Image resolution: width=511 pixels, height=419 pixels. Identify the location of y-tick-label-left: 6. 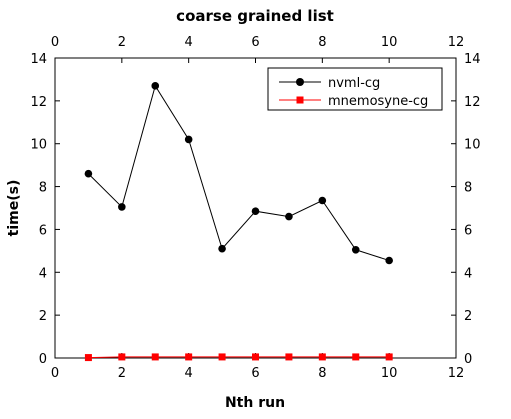
(43, 230).